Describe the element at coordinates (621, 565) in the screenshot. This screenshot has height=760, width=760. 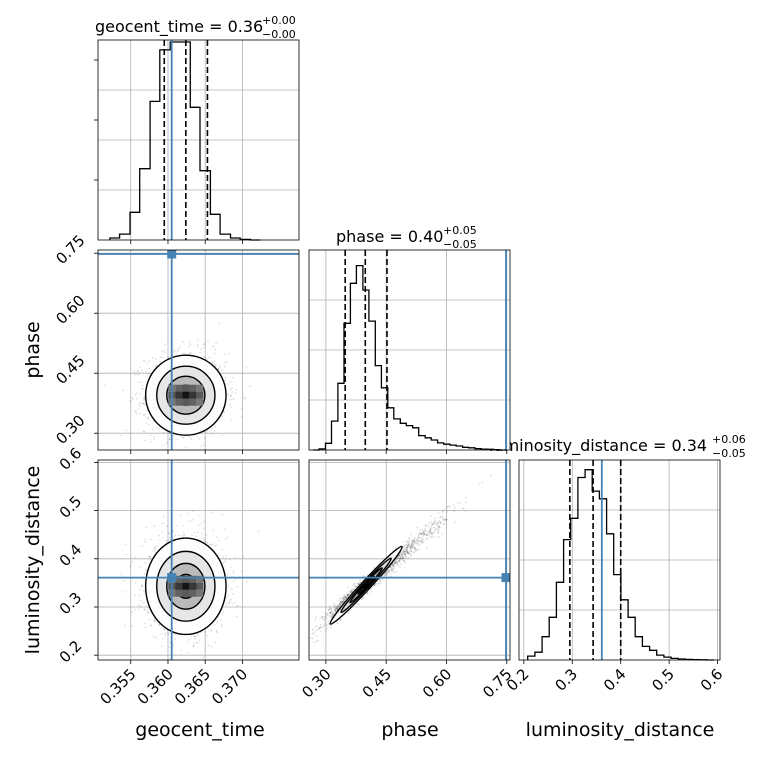
I see `histogram-luminosity_distance` at that location.